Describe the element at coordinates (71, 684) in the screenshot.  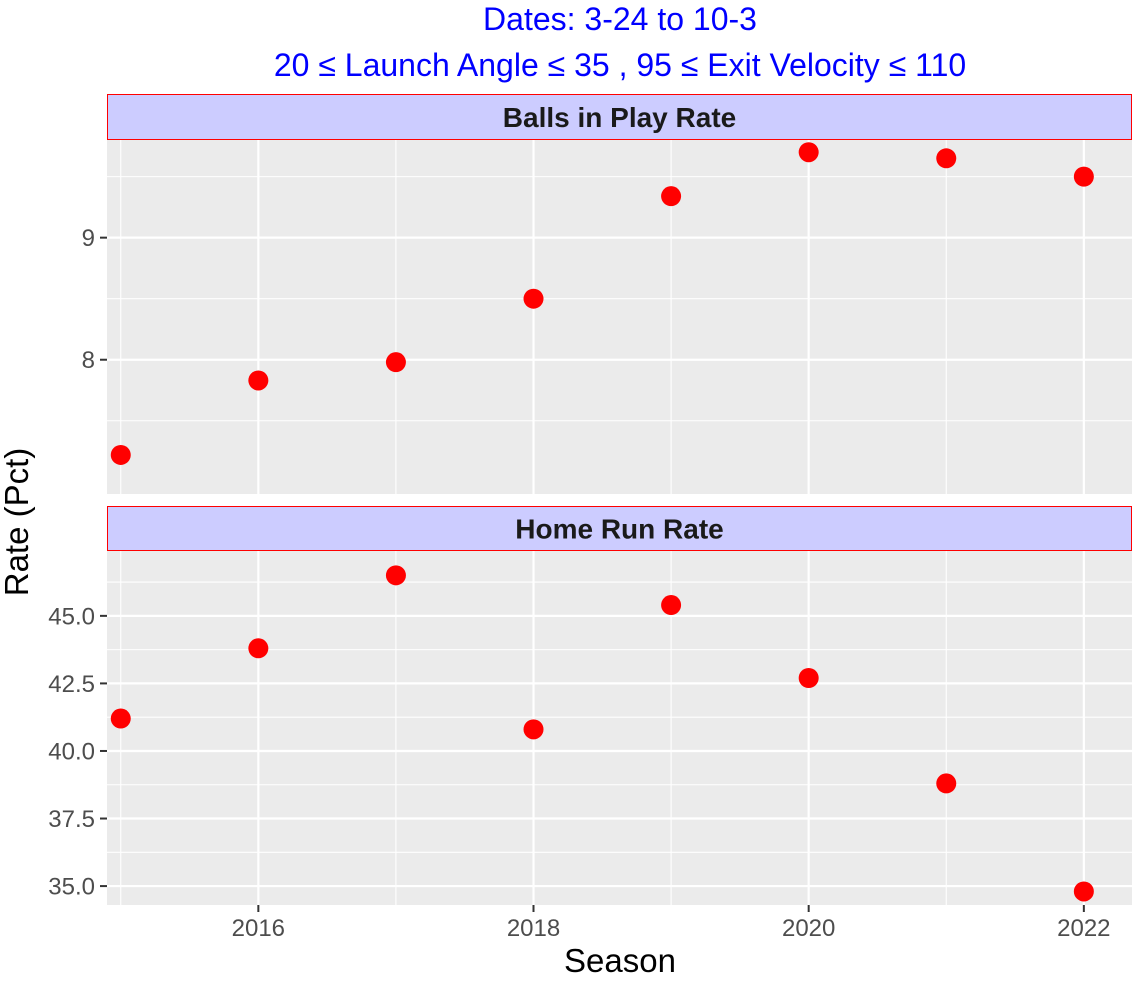
I see `y-tick-label: 42.5` at that location.